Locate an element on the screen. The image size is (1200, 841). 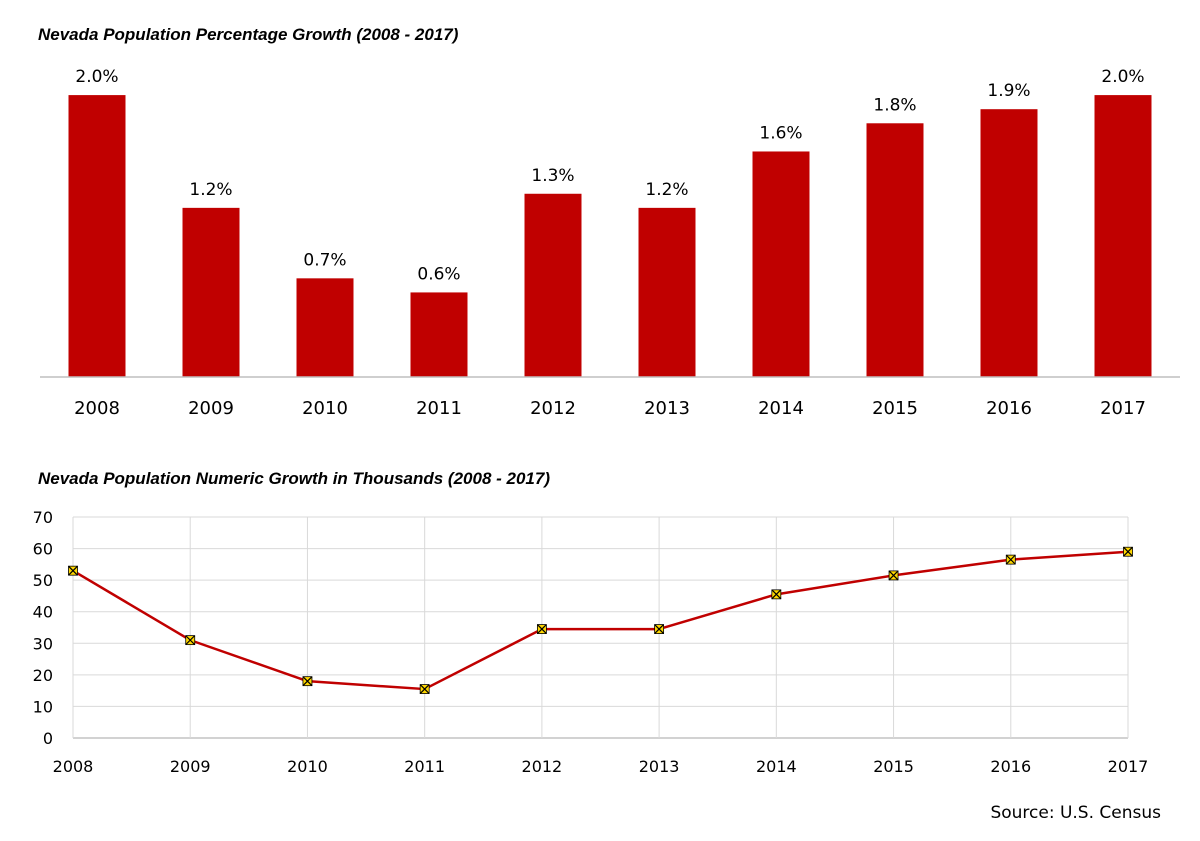
line-point-2013 is located at coordinates (659, 629).